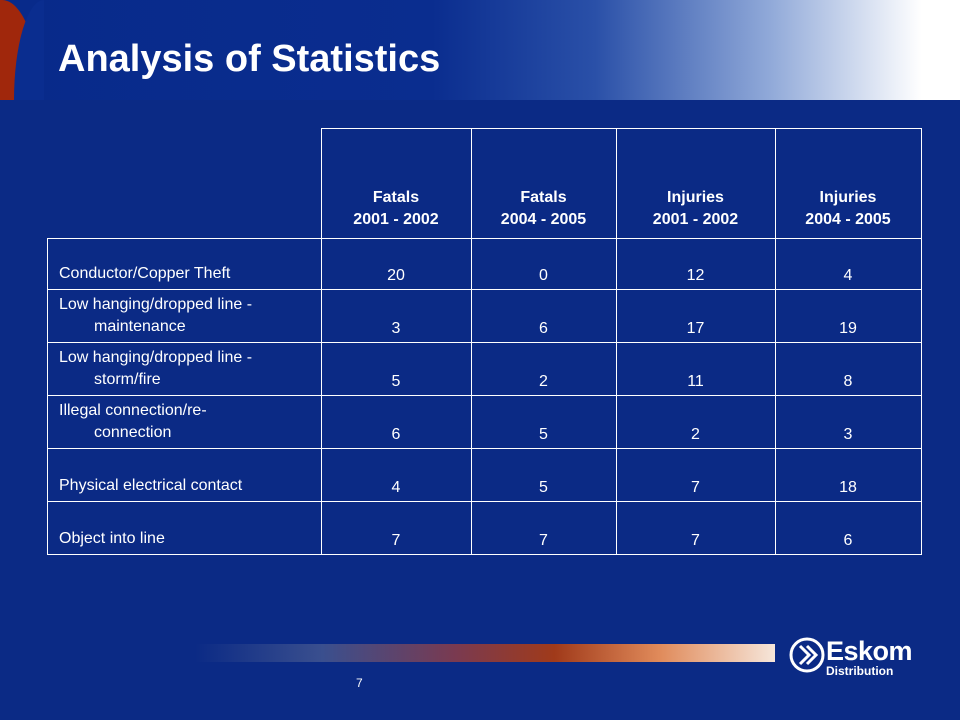 The width and height of the screenshot is (960, 720). I want to click on row-label: Illegal connection/re-connection, so click(184, 422).